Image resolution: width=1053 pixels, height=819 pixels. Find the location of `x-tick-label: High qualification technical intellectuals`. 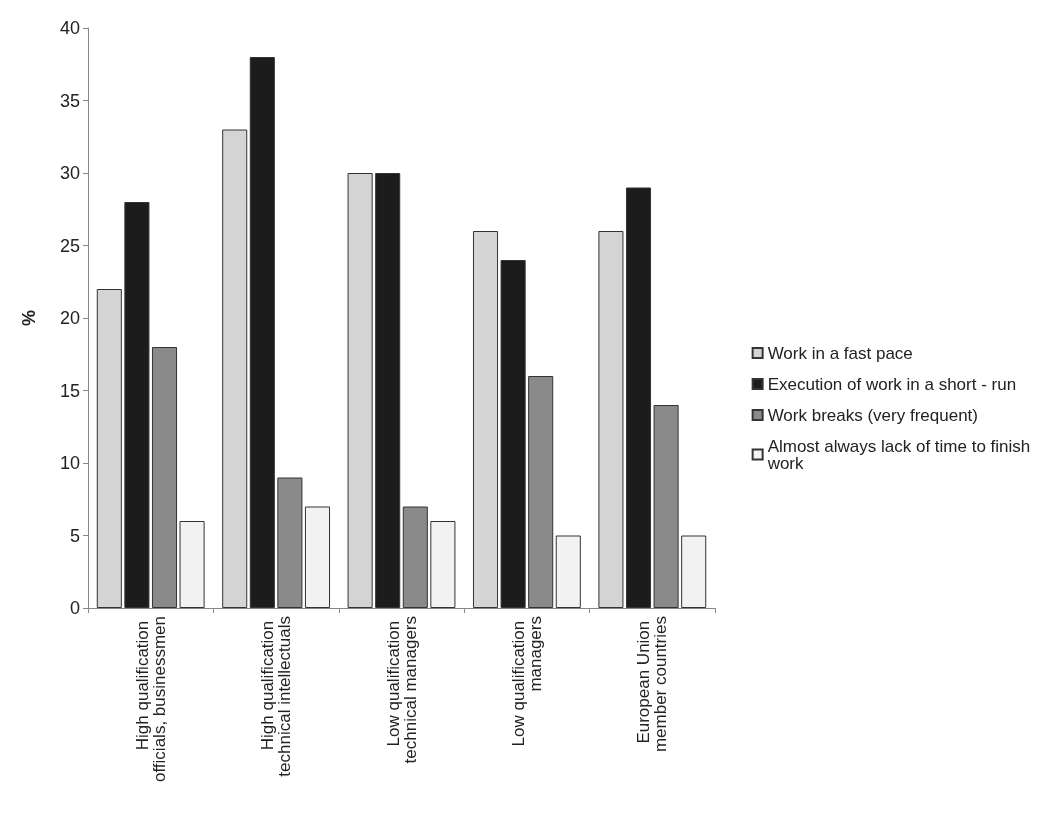

x-tick-label: High qualification technical intellectuals is located at coordinates (276, 696).